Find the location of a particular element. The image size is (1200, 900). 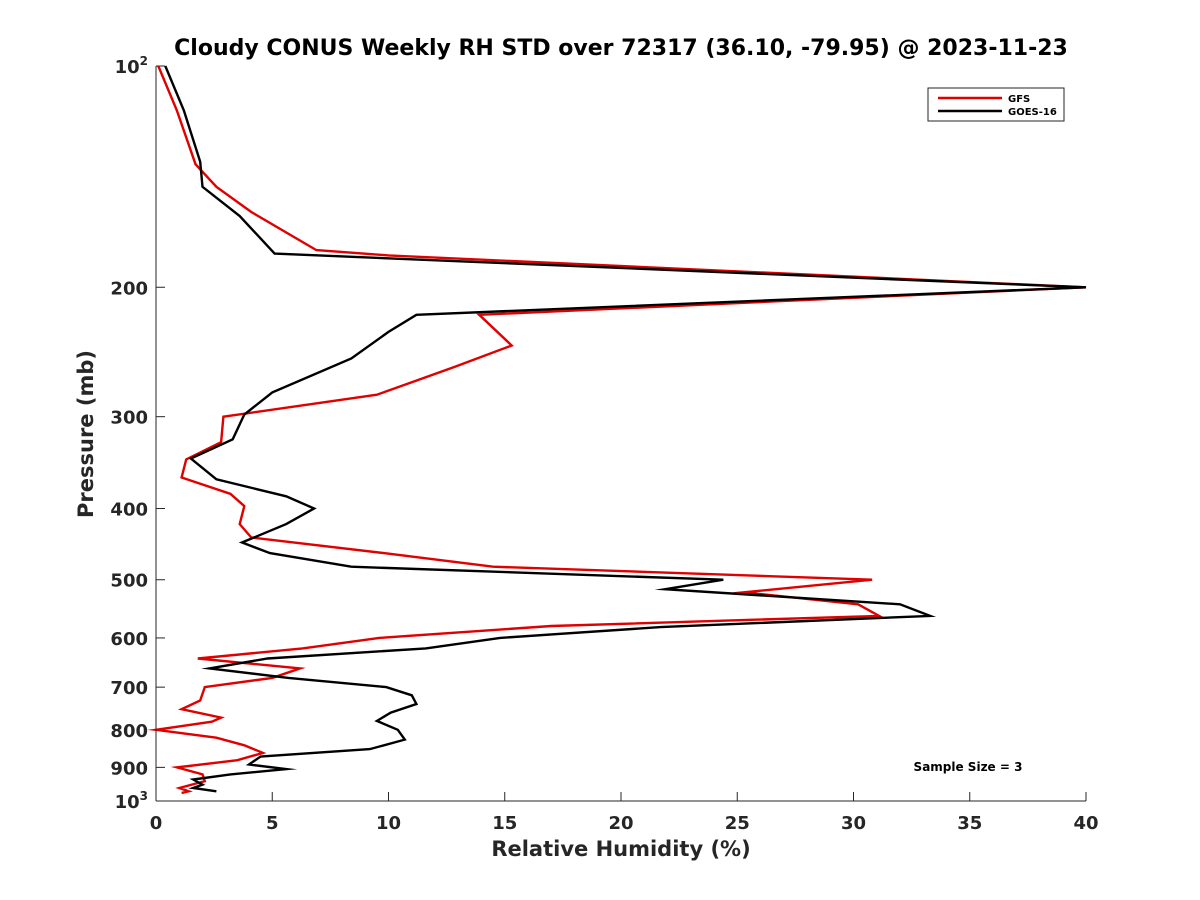

y-tick-label-base: 900 is located at coordinates (129, 768).